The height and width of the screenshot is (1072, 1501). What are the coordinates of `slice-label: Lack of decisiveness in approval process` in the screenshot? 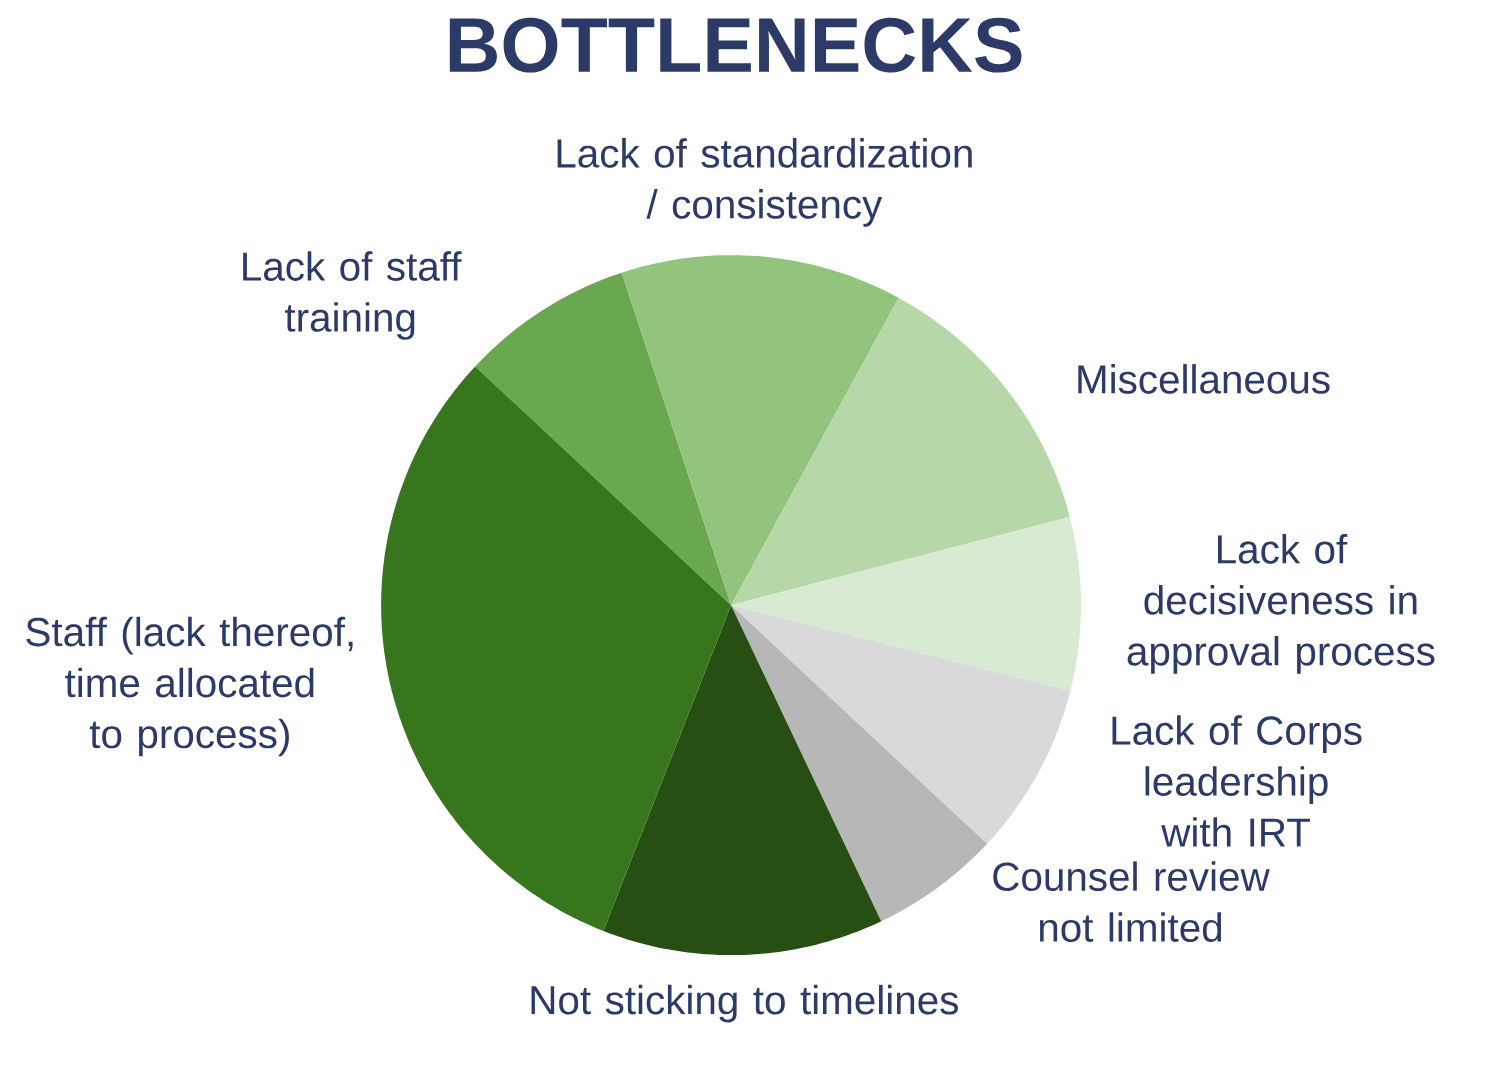 It's located at (1281, 604).